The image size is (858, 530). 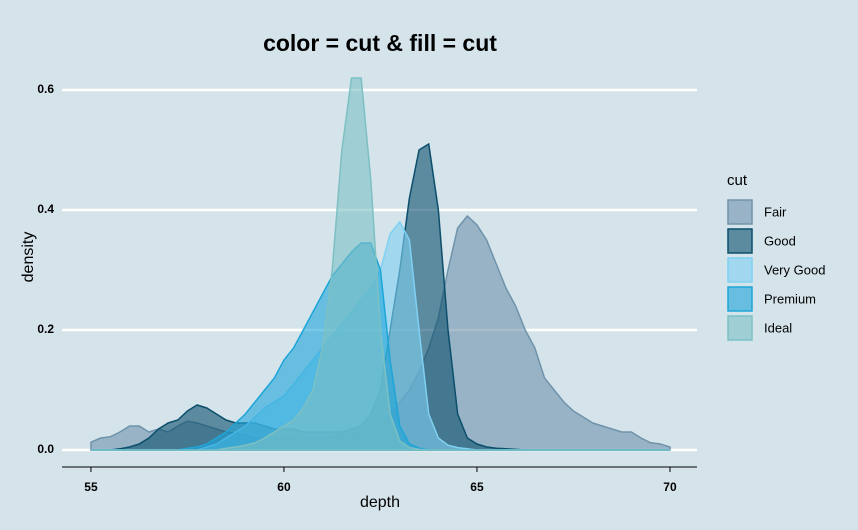 What do you see at coordinates (670, 487) in the screenshot?
I see `x-tick-label: 70` at bounding box center [670, 487].